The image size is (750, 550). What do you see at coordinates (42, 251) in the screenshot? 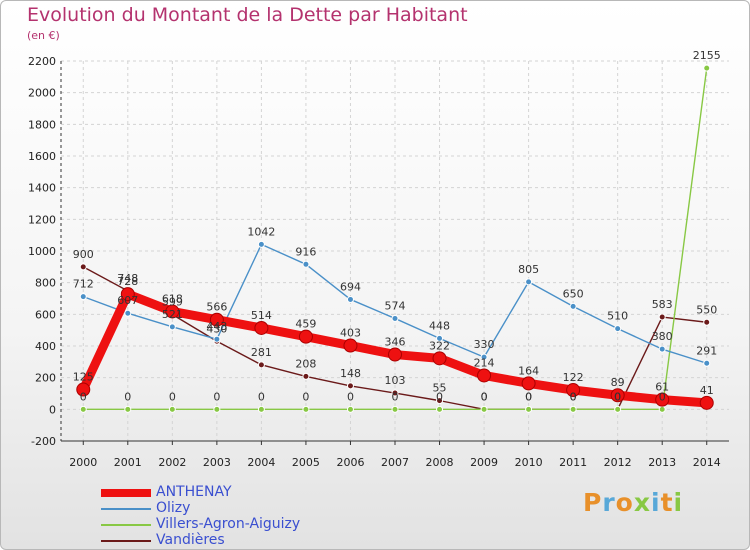
I see `y-tick-label: 1000` at bounding box center [42, 251].